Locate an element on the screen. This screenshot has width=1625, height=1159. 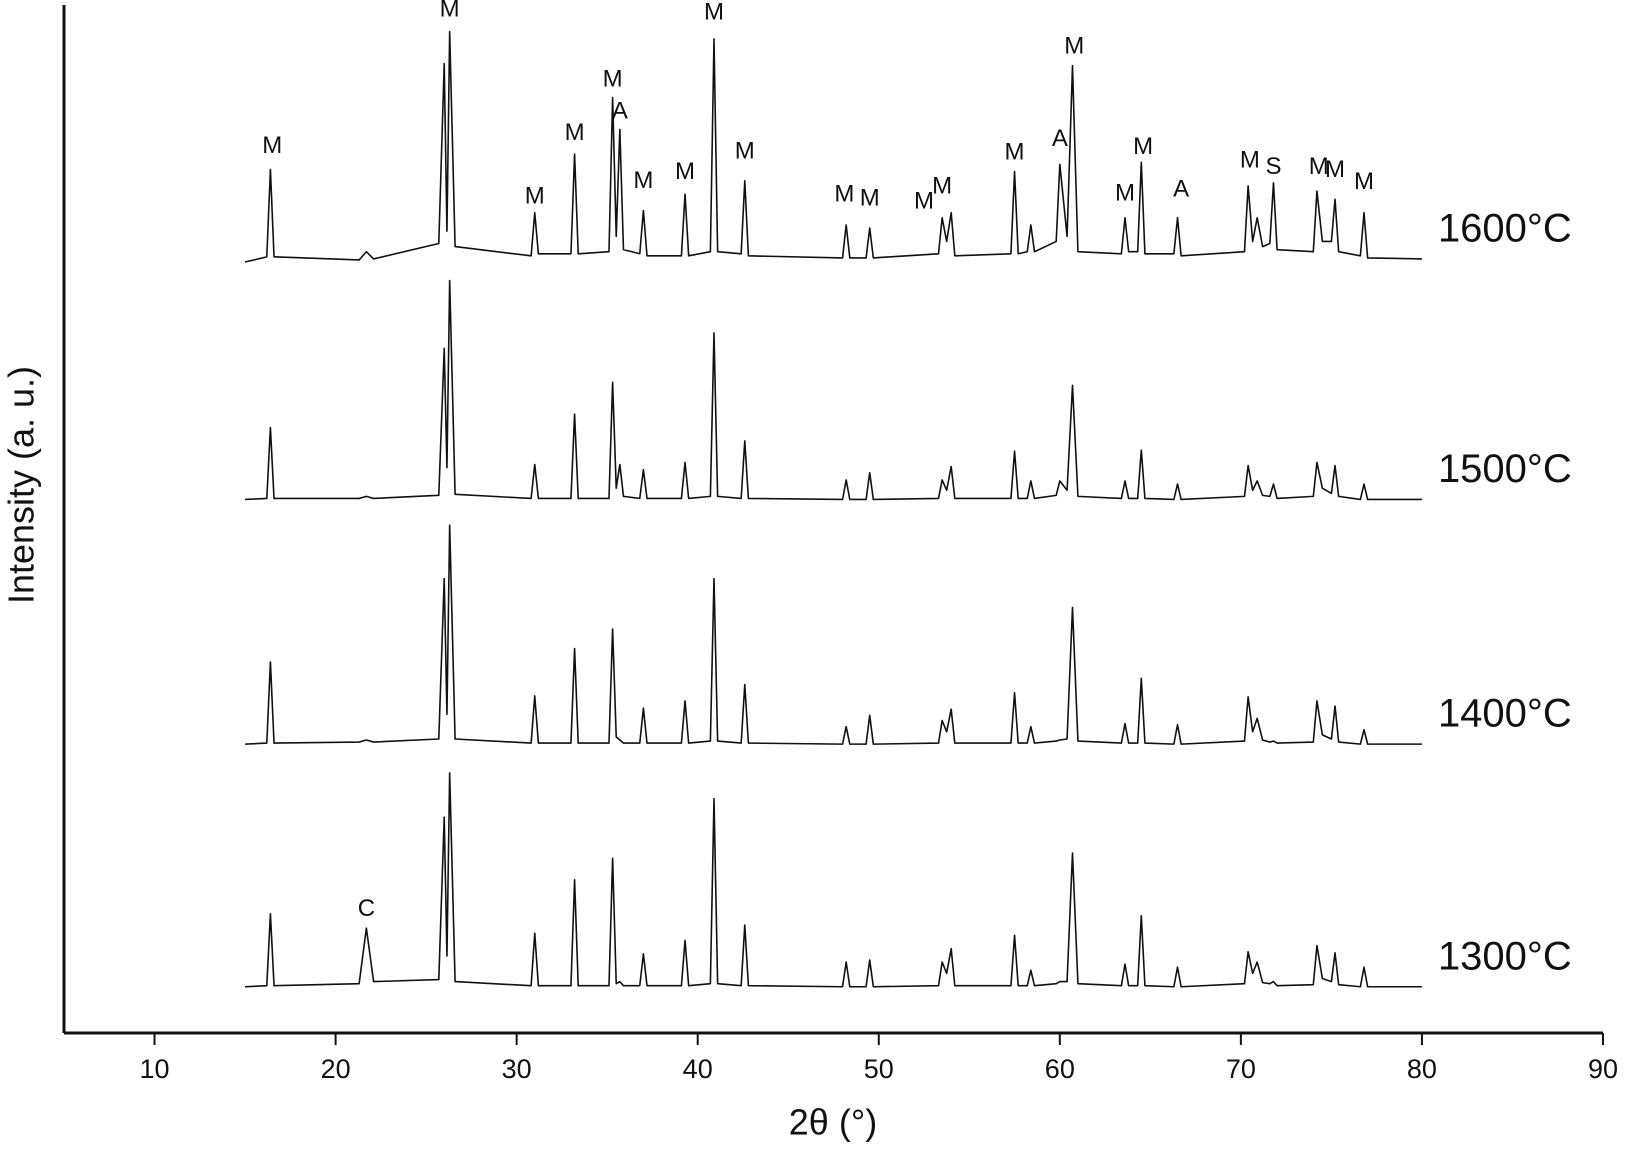
x-tick-label: 50 is located at coordinates (879, 1069).